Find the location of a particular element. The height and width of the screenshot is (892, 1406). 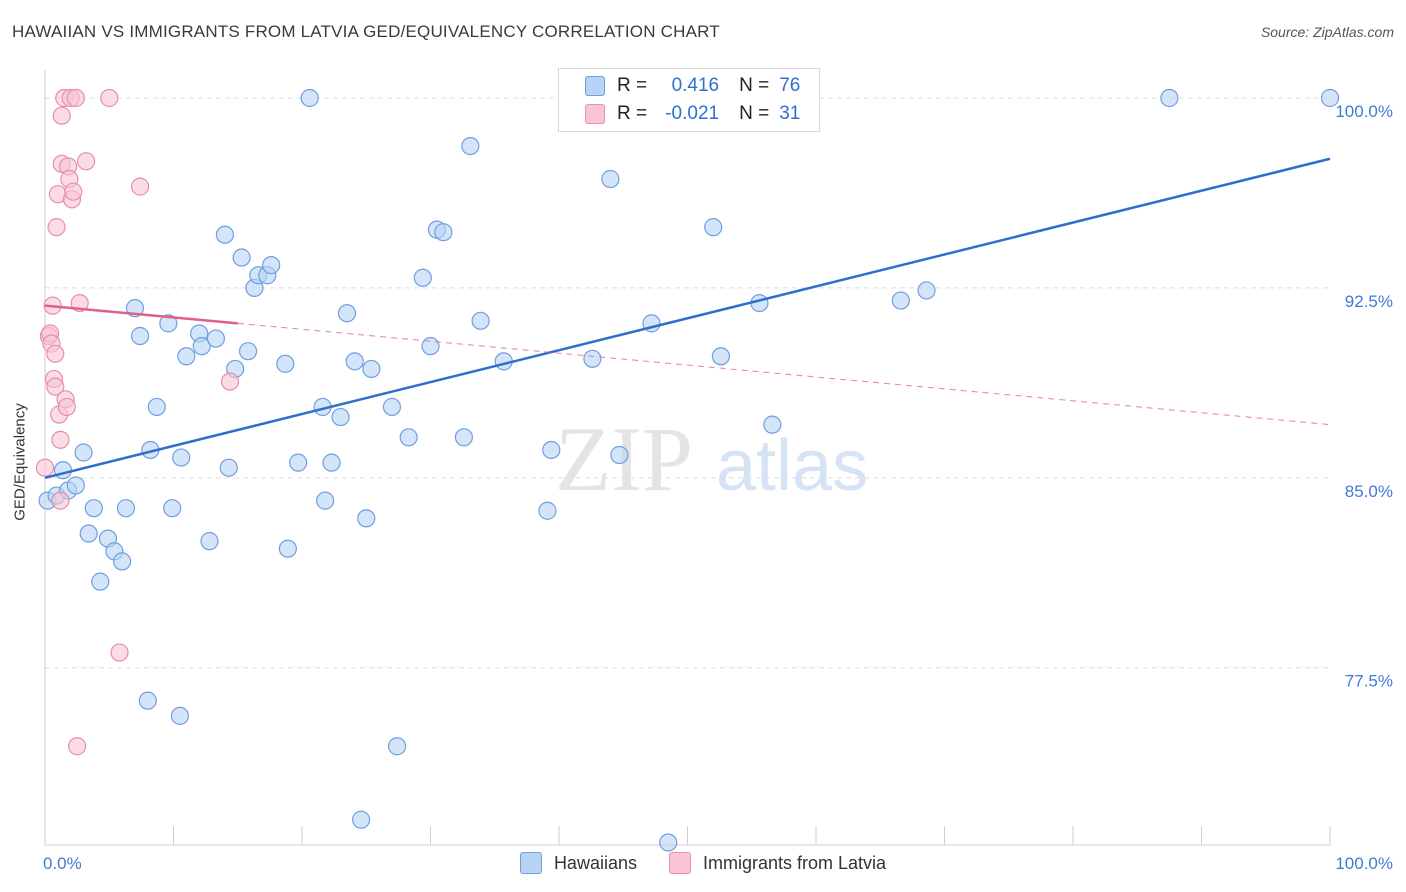

series-legend: Hawaiians Immigrants from Latvia is located at coordinates (703, 863).